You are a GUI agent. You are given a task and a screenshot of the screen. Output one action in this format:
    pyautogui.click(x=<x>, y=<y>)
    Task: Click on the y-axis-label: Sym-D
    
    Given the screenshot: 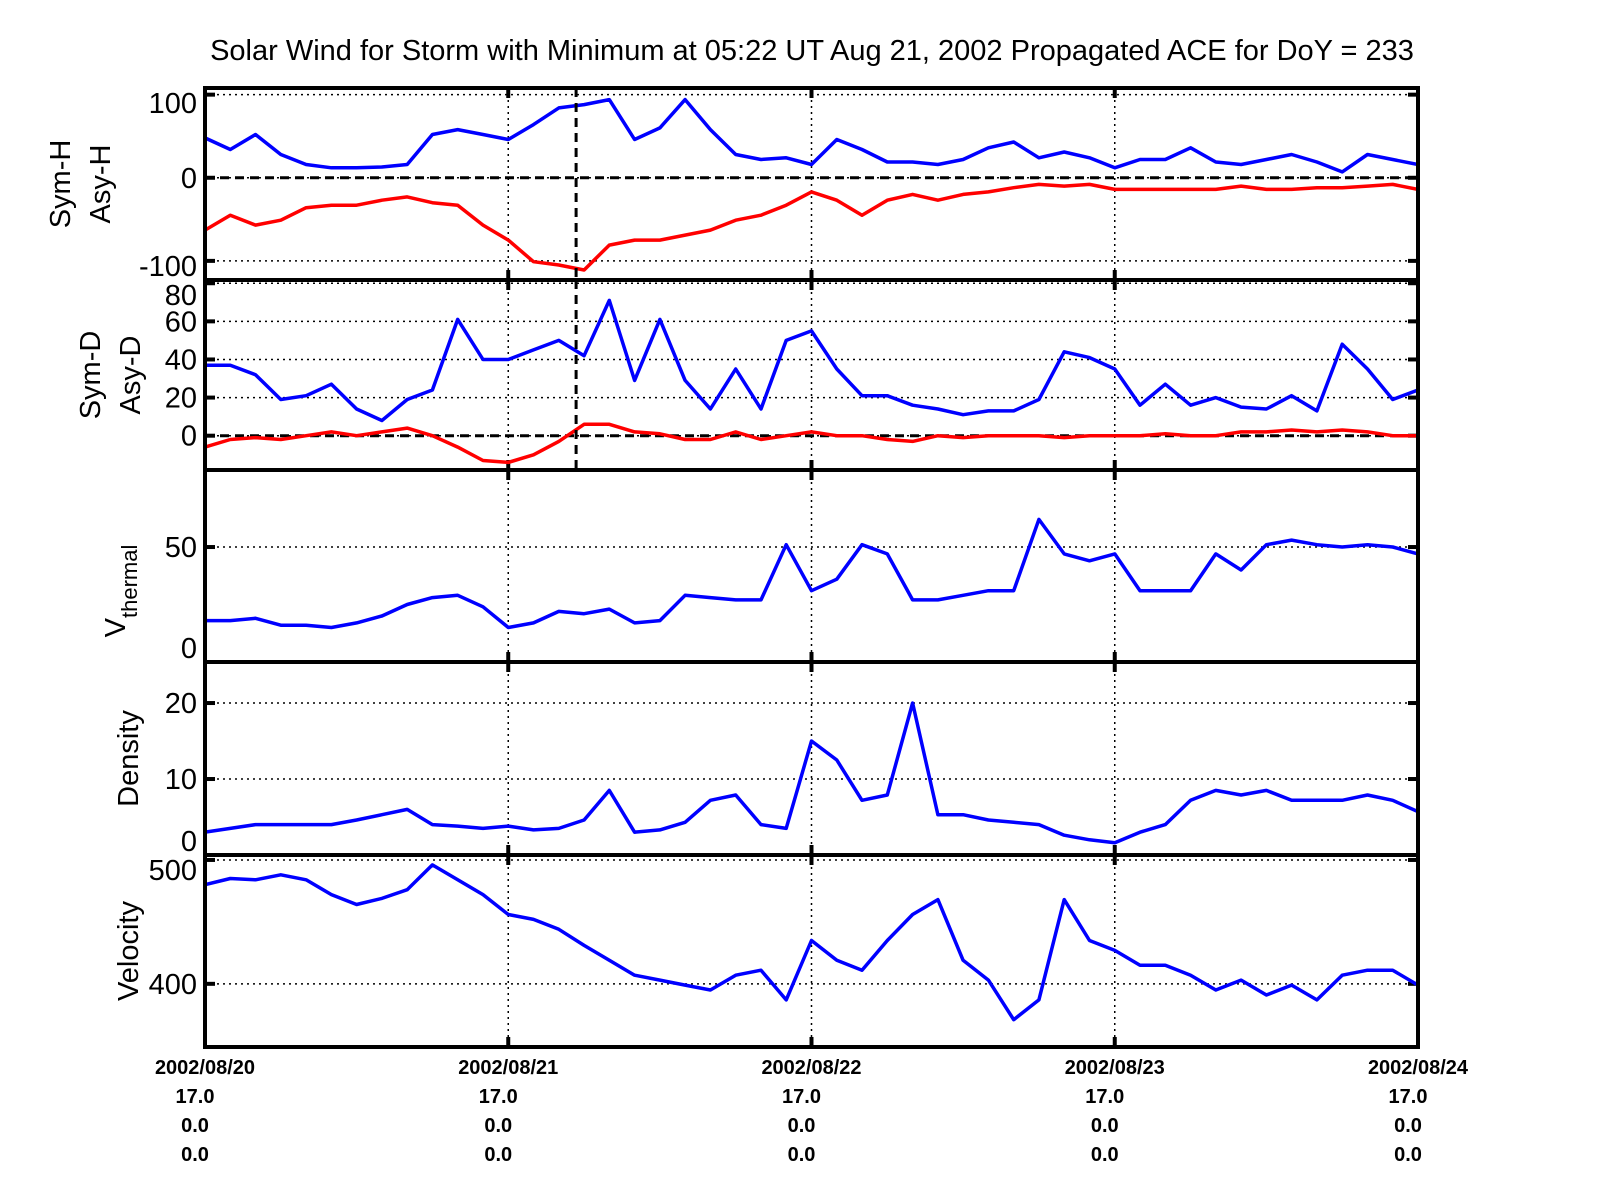 What is the action you would take?
    pyautogui.click(x=91, y=375)
    